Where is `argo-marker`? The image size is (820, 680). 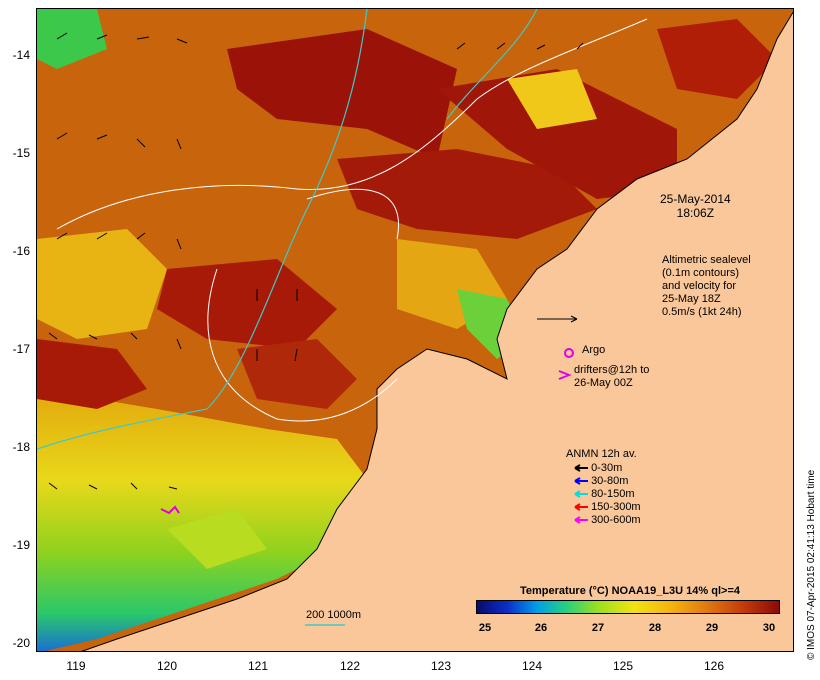 argo-marker is located at coordinates (569, 353).